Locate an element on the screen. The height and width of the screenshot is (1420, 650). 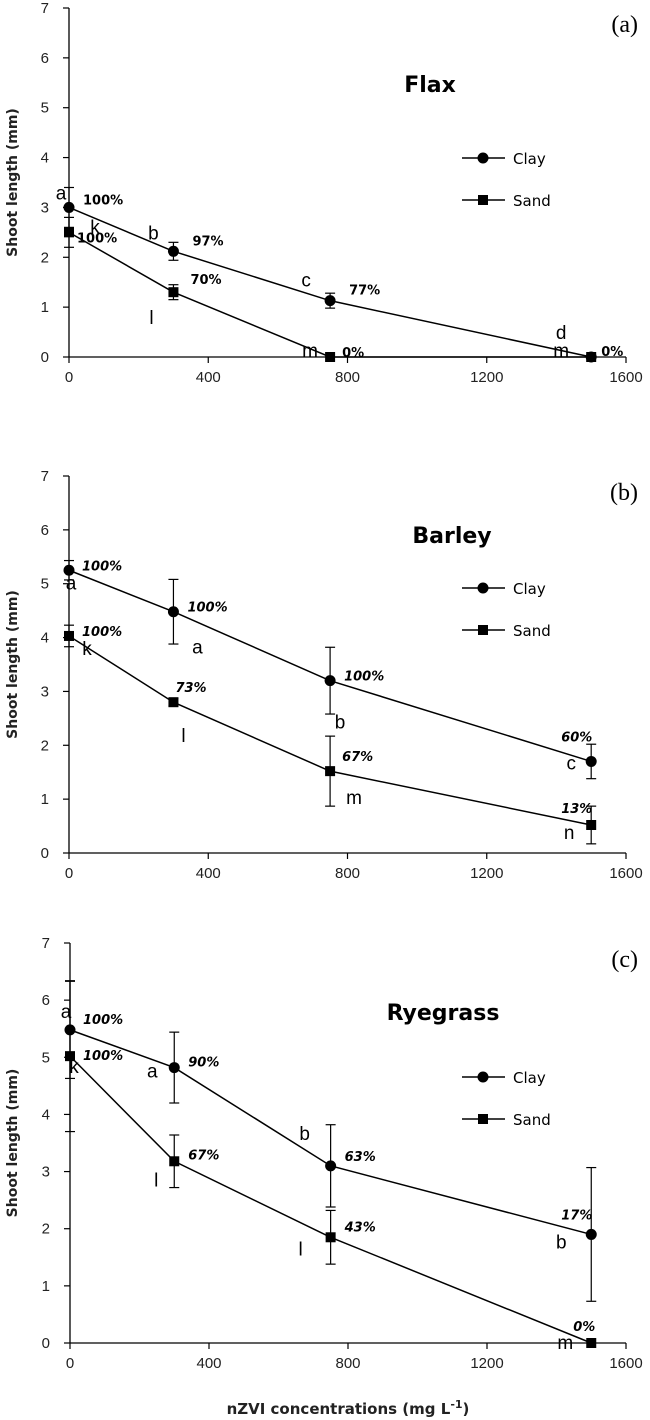
x-axis-label-suffix: ) is located at coordinates (466, 1409).